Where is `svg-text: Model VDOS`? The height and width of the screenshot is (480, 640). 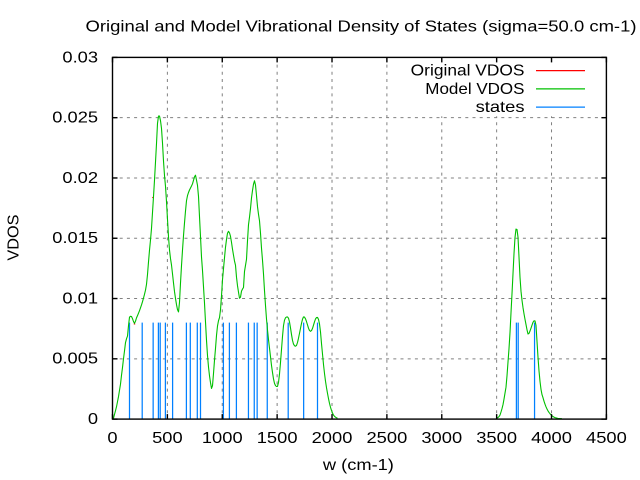 svg-text: Model VDOS is located at coordinates (474, 89).